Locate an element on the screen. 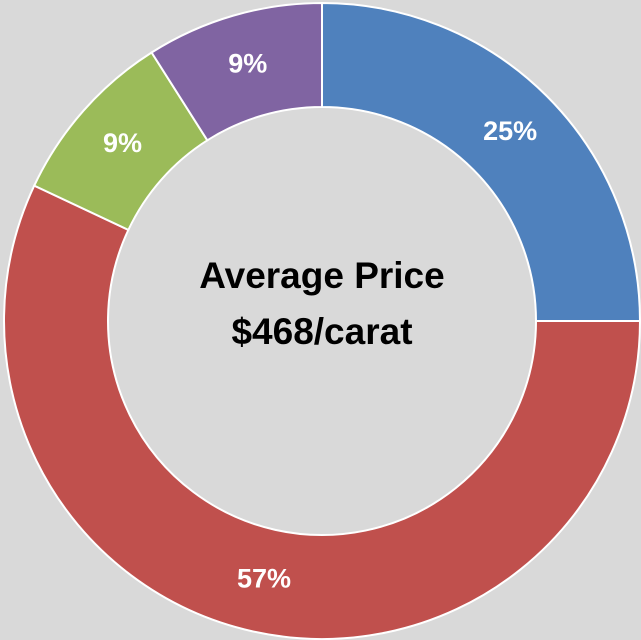 The width and height of the screenshot is (641, 640). data-label: 25% is located at coordinates (510, 131).